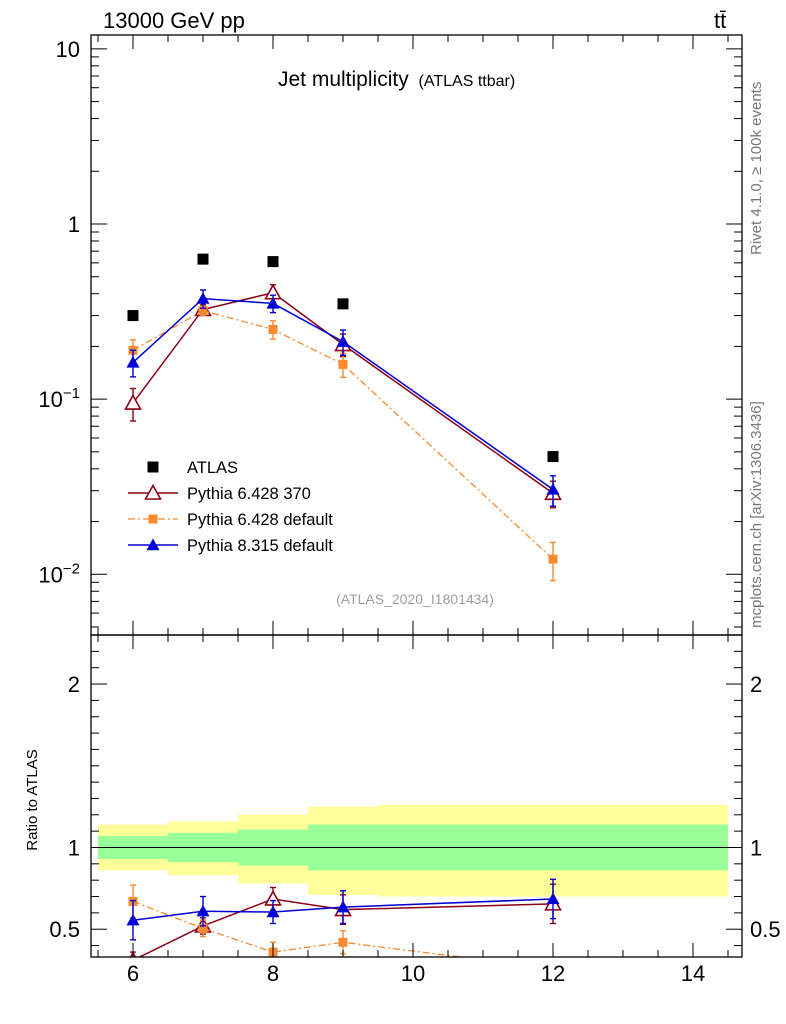 The height and width of the screenshot is (1024, 786). What do you see at coordinates (74, 684) in the screenshot?
I see `ratio-y-tick-label-left: 2` at bounding box center [74, 684].